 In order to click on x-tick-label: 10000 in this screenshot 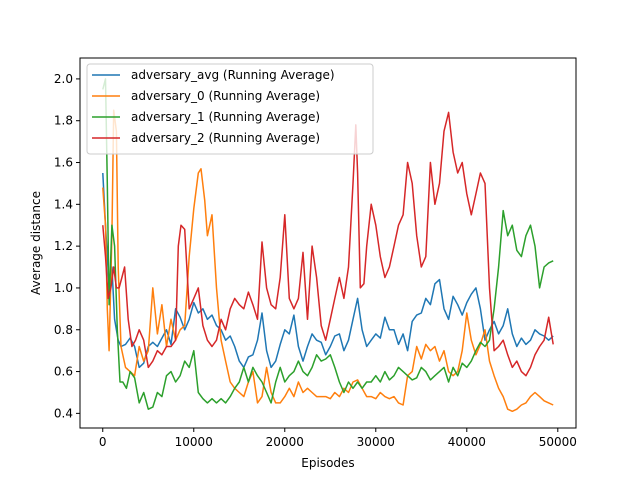, I will do `click(194, 442)`.